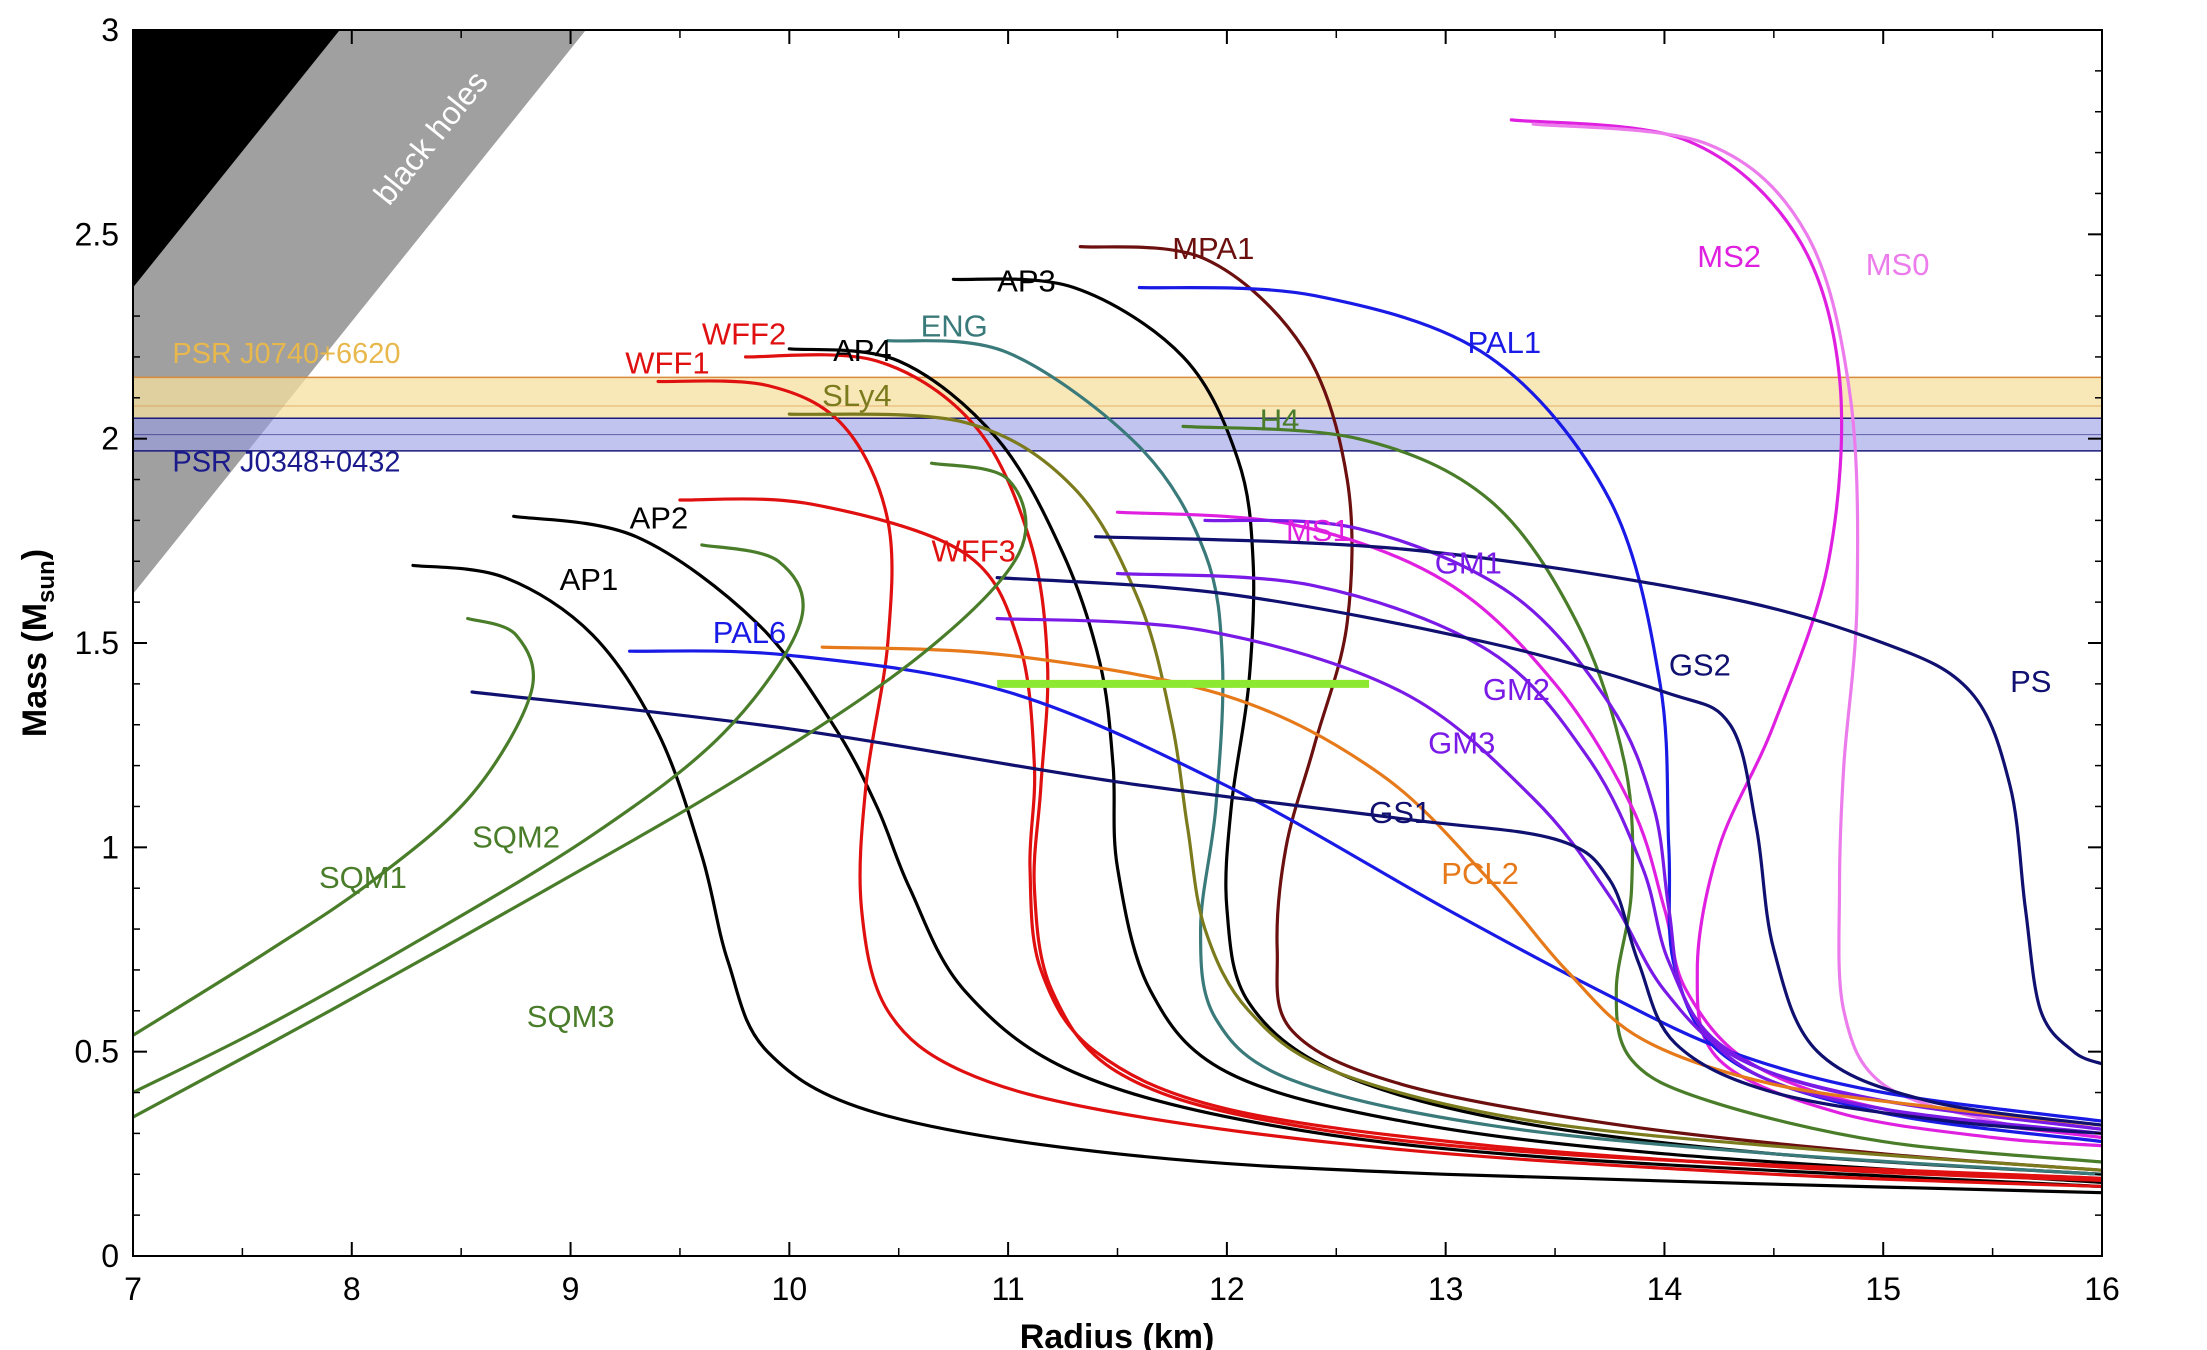 This screenshot has height=1350, width=2207. What do you see at coordinates (516, 836) in the screenshot?
I see `label-sqm2: SQM2` at bounding box center [516, 836].